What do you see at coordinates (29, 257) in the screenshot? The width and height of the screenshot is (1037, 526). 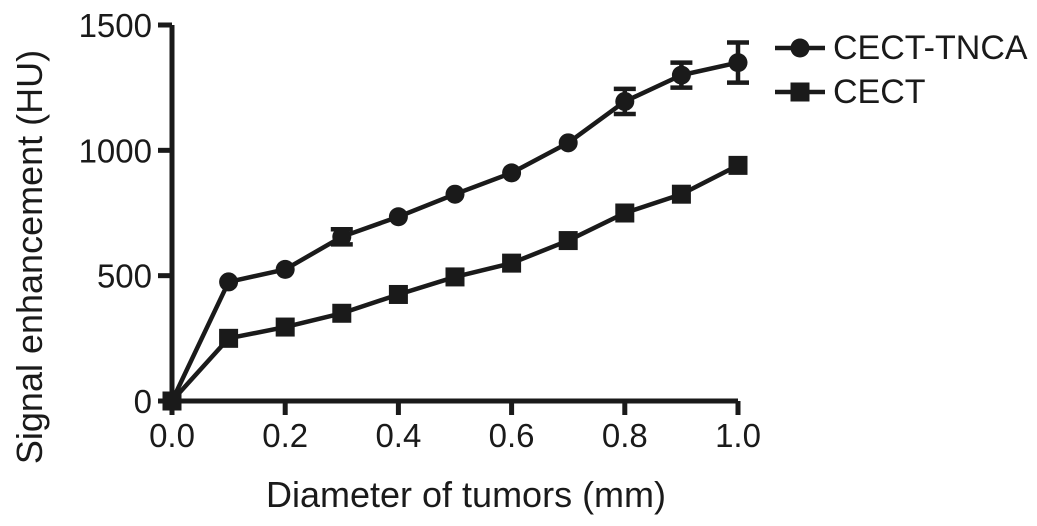 I see `y-axis-title: Signal enhancement (HU)` at bounding box center [29, 257].